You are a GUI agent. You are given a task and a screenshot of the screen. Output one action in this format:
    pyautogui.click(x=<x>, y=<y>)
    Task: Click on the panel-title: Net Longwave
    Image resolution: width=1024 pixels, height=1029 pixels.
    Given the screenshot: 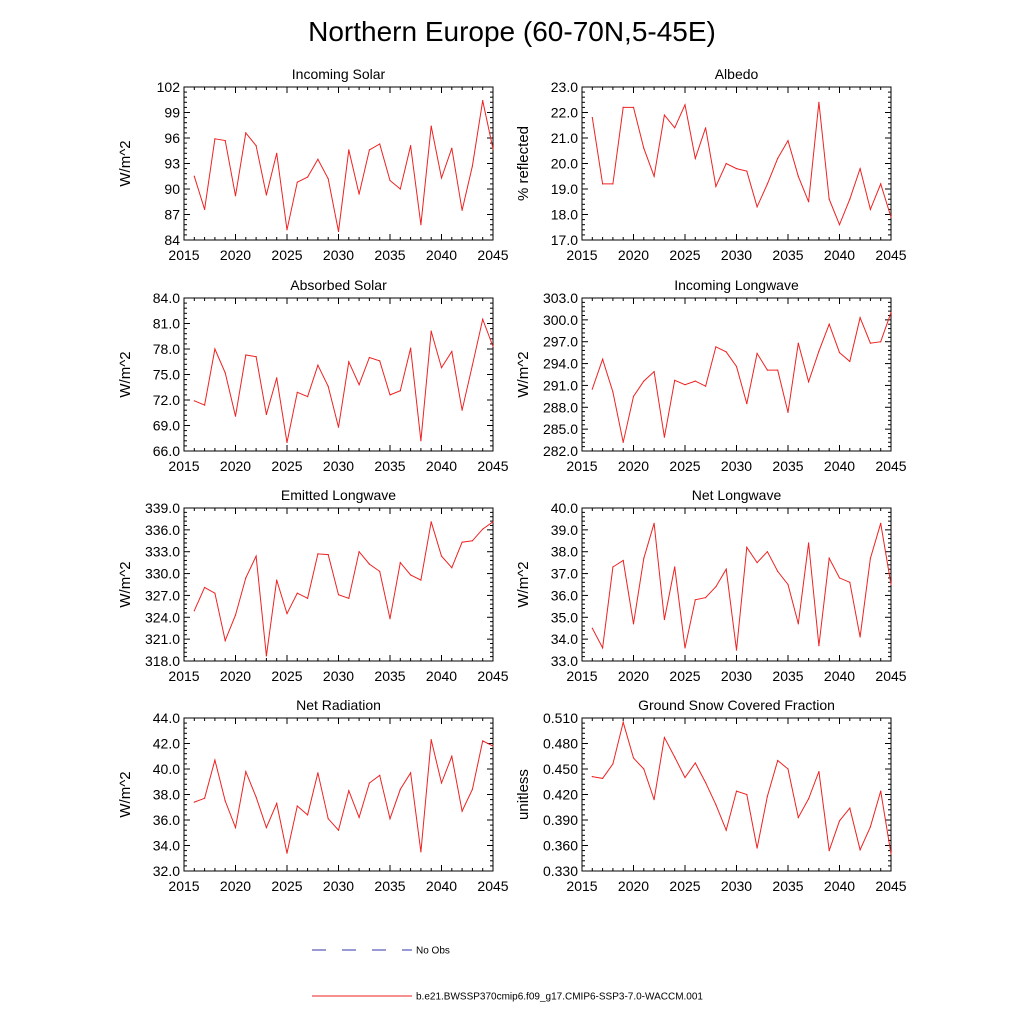 What is the action you would take?
    pyautogui.click(x=737, y=495)
    